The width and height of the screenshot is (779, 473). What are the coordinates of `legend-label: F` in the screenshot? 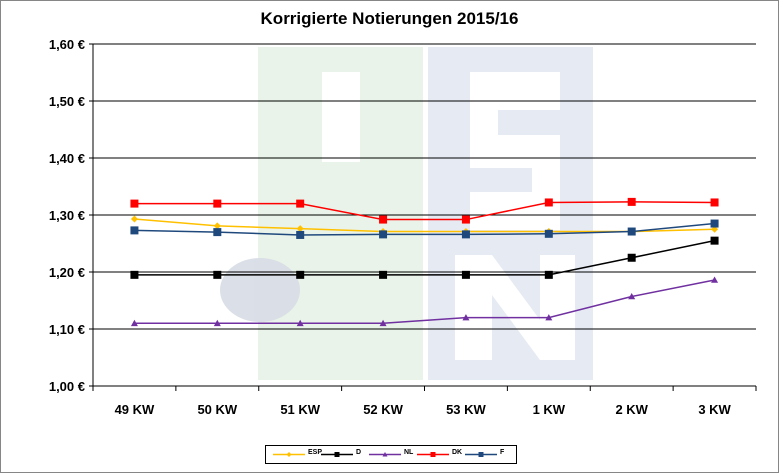 It's located at (502, 452).